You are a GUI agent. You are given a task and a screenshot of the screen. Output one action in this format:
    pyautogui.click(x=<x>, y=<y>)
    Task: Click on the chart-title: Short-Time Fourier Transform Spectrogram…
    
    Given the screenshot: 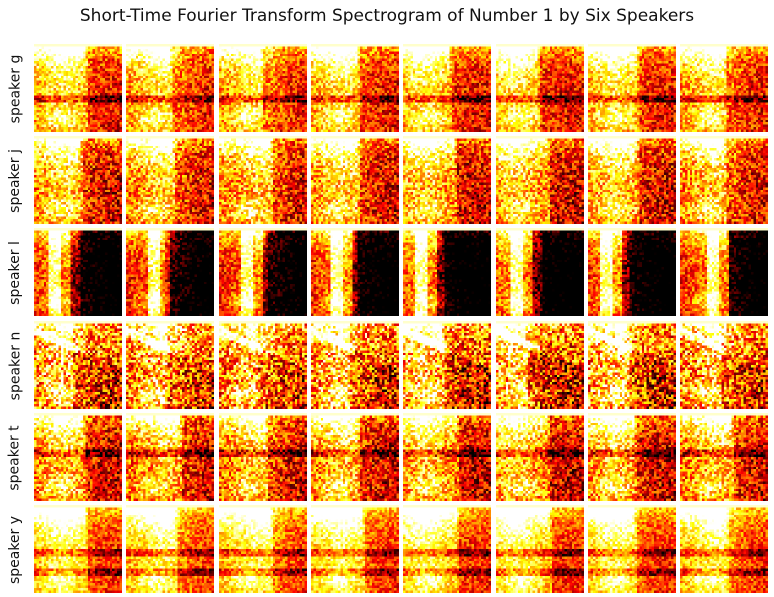 What is the action you would take?
    pyautogui.click(x=387, y=16)
    